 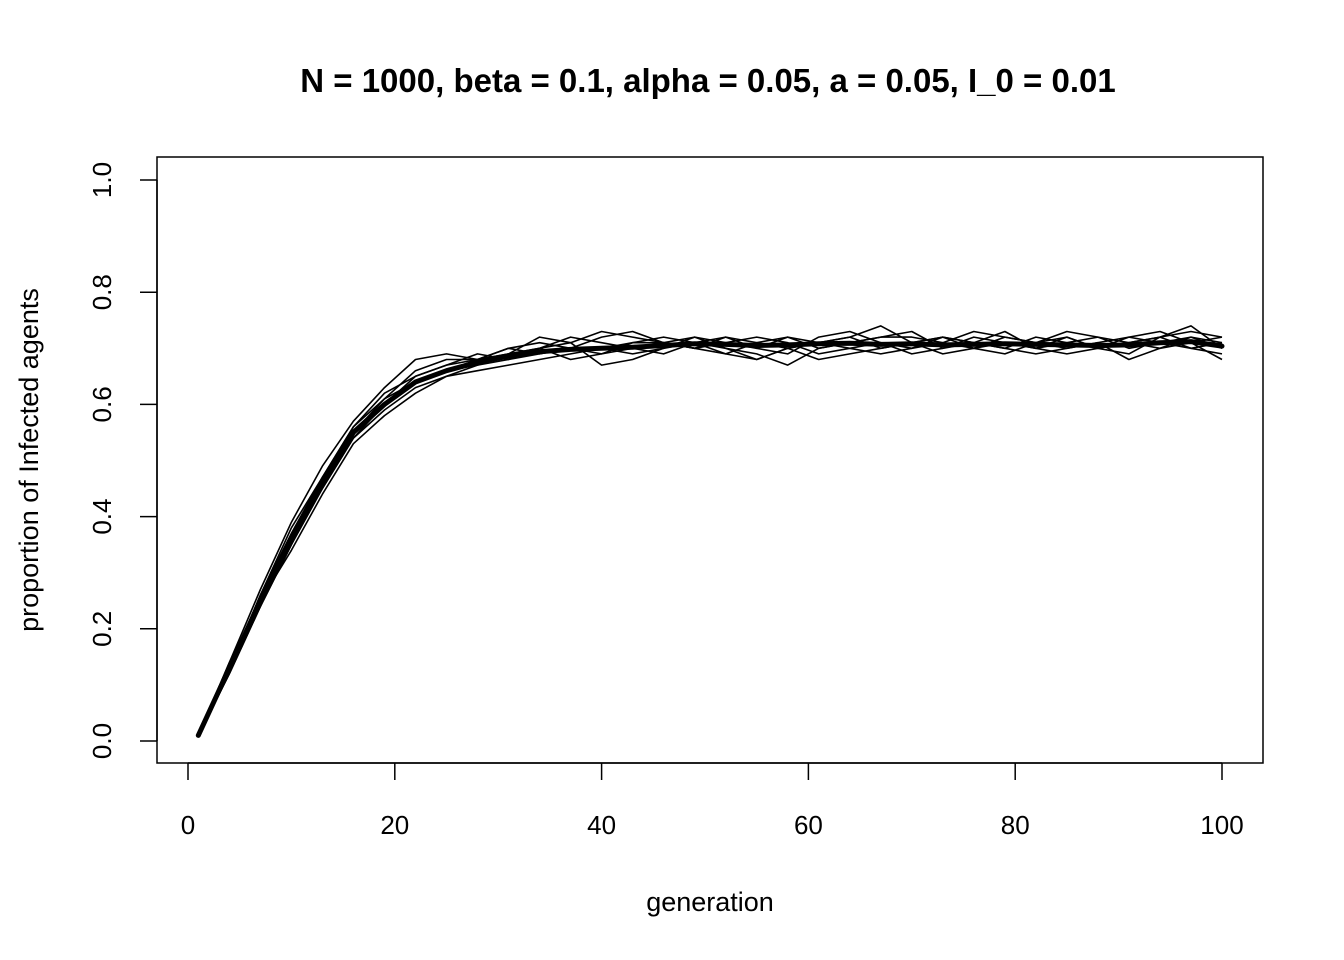 I want to click on y-axis: 0.0 0.2 0.4 0.6 0.8 1.0, so click(x=122, y=460).